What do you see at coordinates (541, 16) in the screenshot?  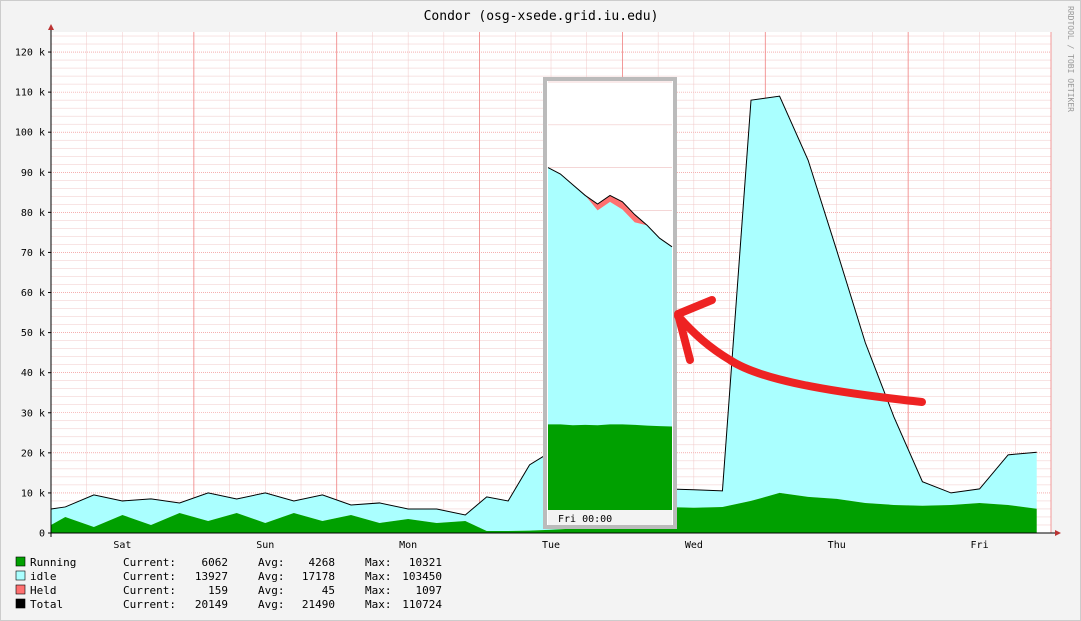 I see `chart-title: Condor (osg-xsede.grid.iu.edu)` at bounding box center [541, 16].